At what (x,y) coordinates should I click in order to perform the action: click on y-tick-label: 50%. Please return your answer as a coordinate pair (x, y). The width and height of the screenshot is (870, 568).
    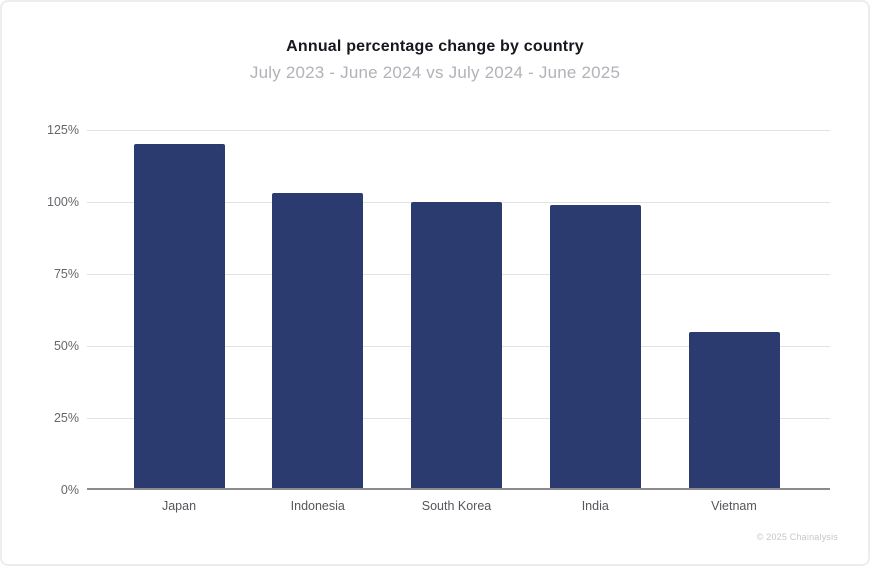
    Looking at the image, I should click on (66, 346).